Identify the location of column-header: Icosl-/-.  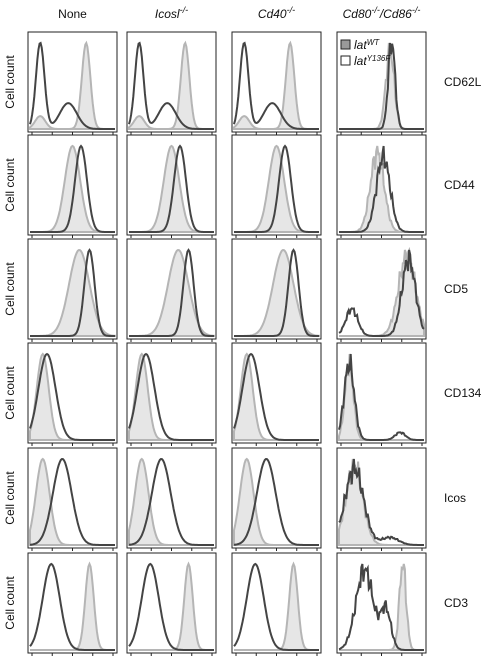
(171, 13).